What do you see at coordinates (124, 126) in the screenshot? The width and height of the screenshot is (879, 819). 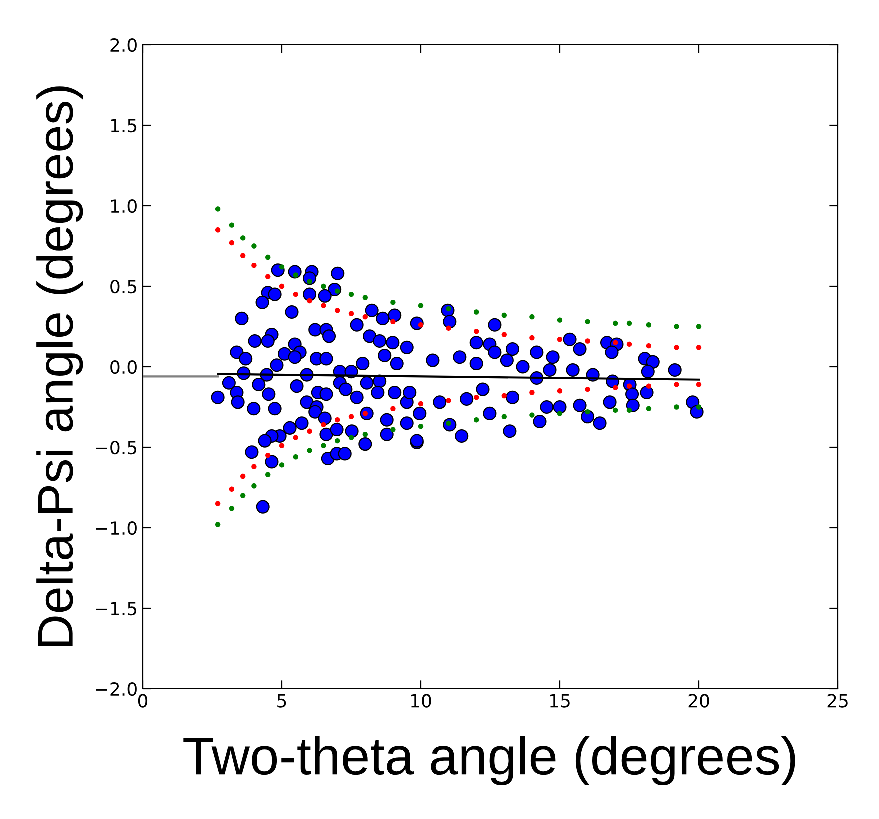 I see `y-tick-label: 1.5` at bounding box center [124, 126].